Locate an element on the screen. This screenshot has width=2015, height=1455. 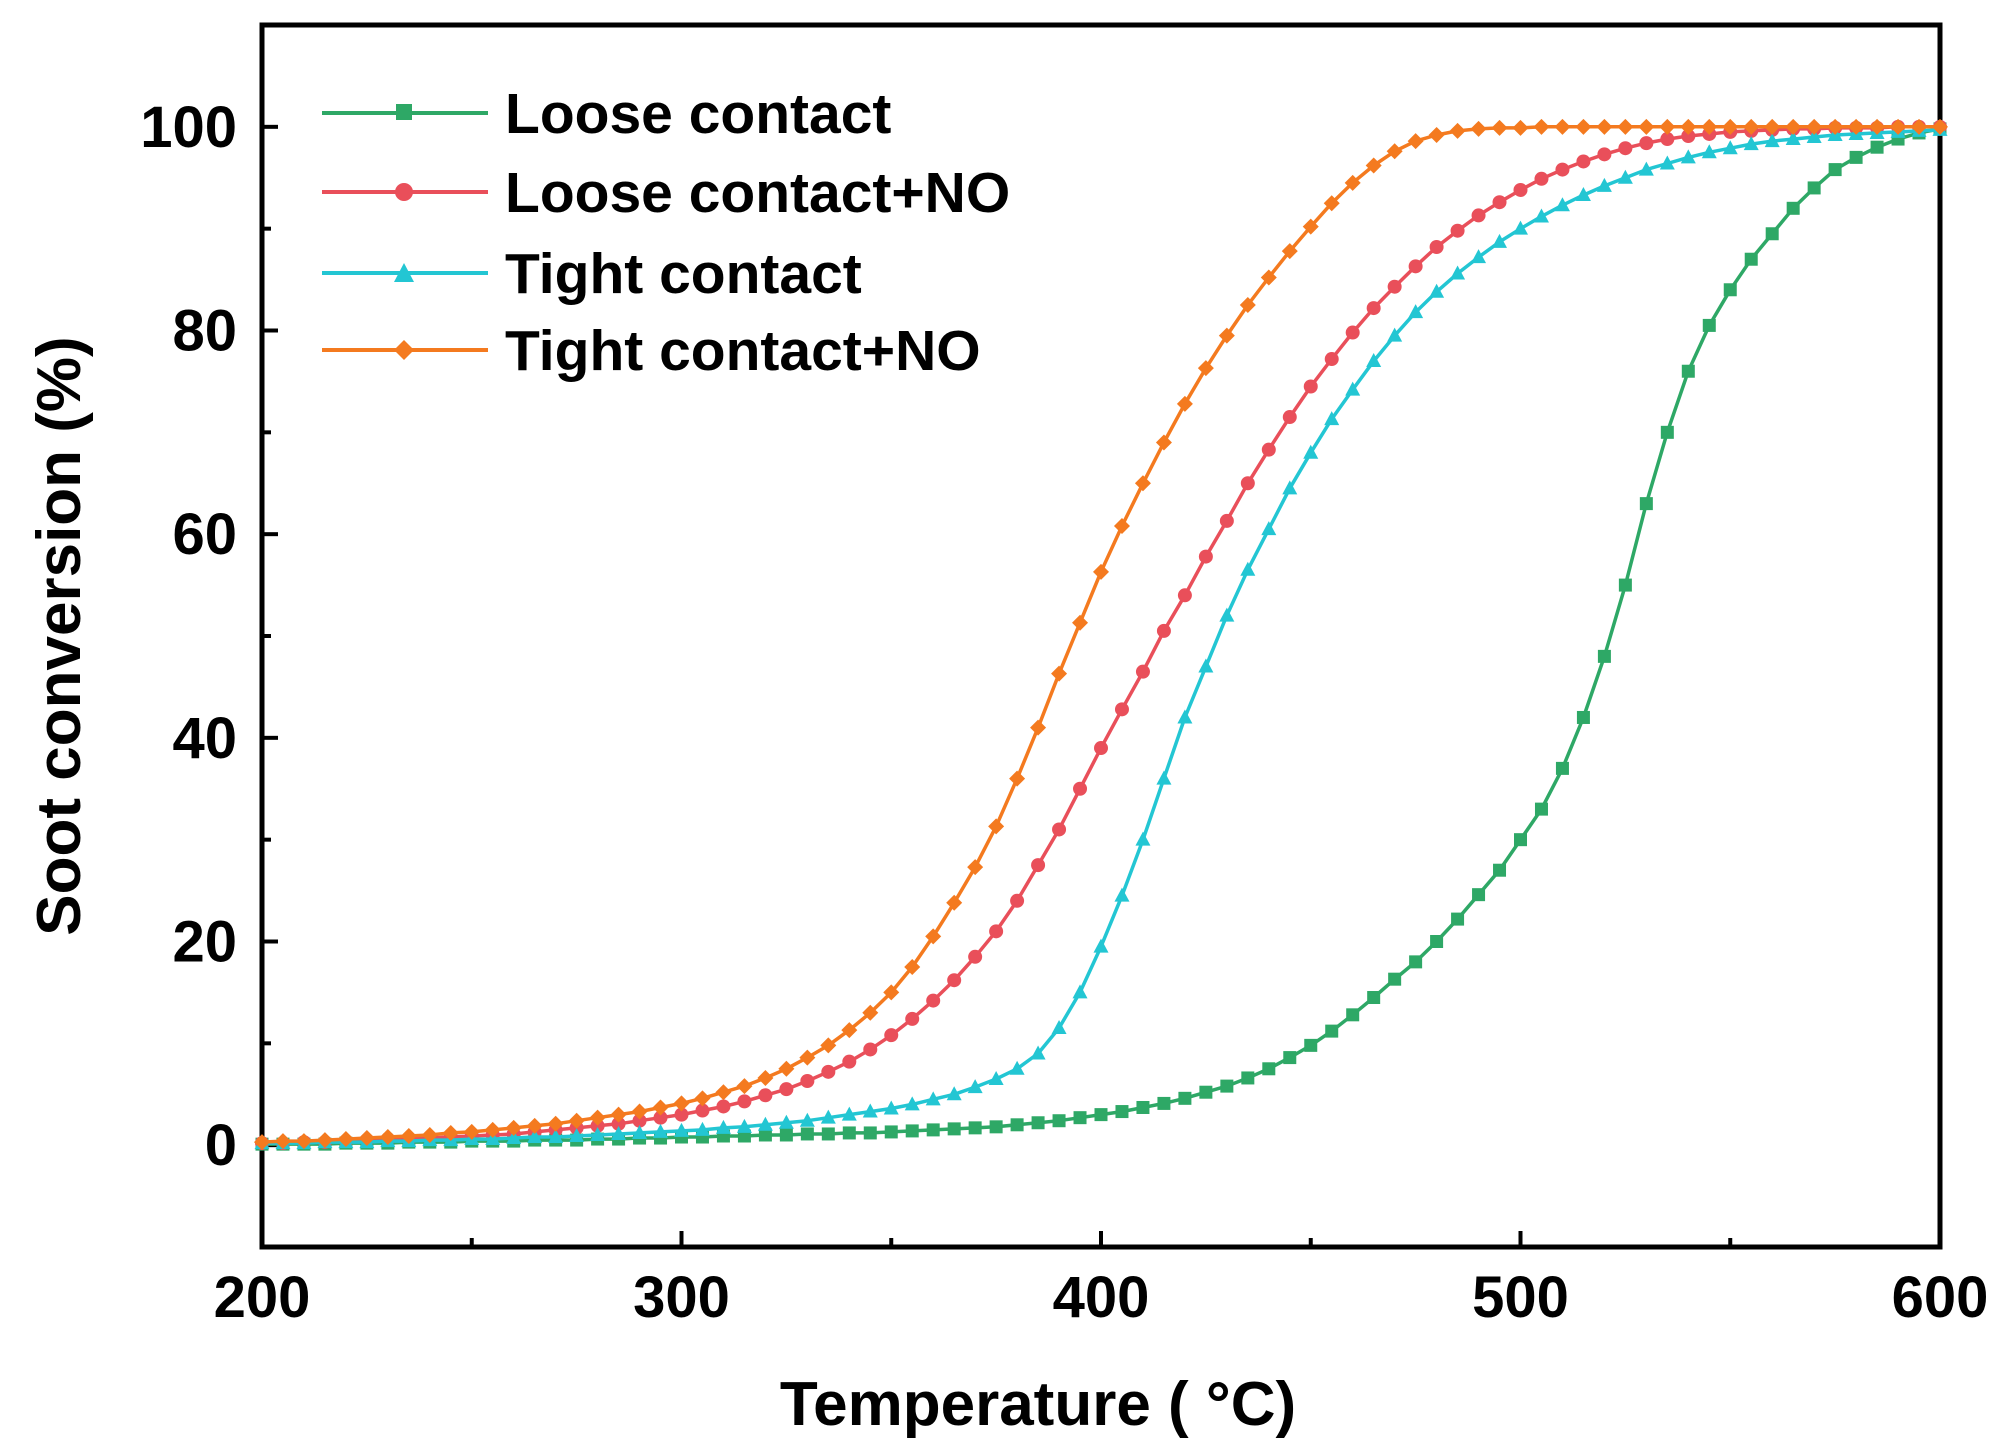
legend-marker-tight-contact is located at coordinates (404, 272).